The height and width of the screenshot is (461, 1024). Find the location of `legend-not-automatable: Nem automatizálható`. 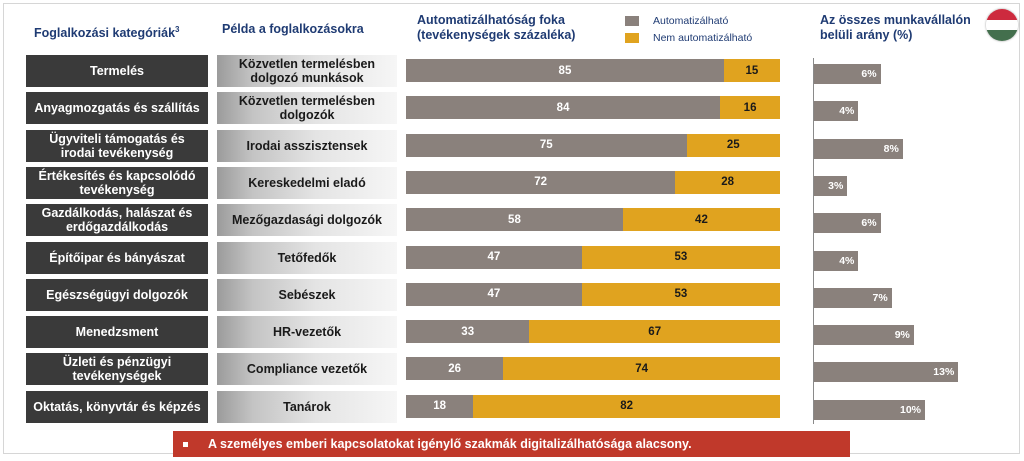

legend-not-automatable: Nem automatizálható is located at coordinates (688, 38).